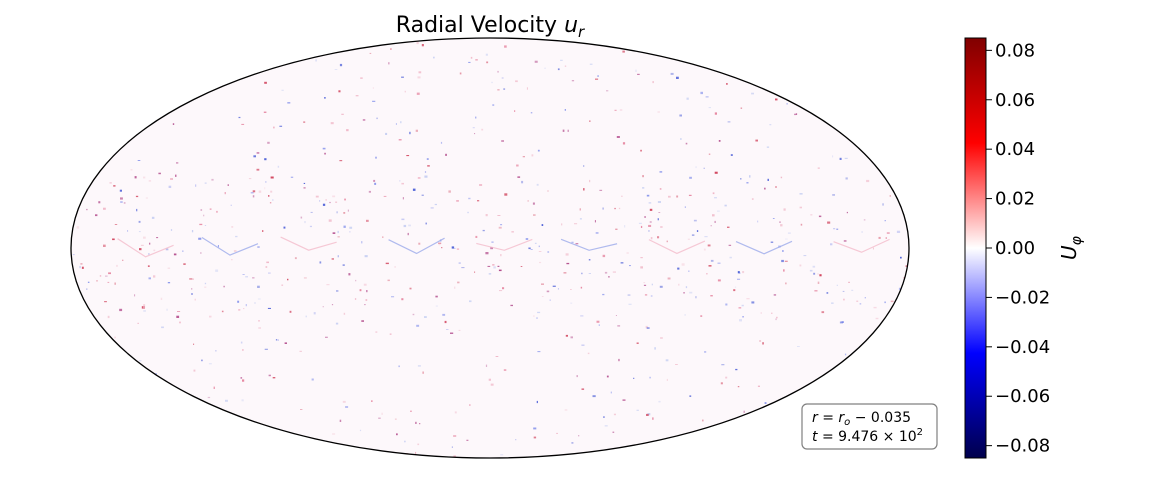 The image size is (1152, 480). Describe the element at coordinates (975, 248) in the screenshot. I see `colorbar-gradient` at that location.